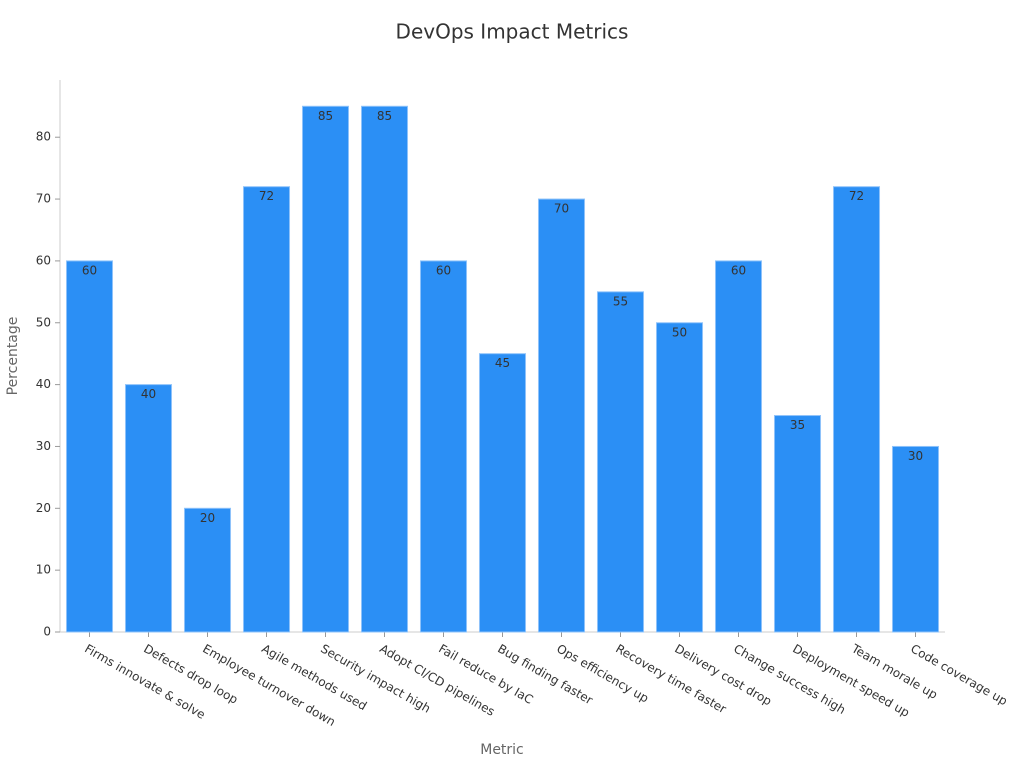 The width and height of the screenshot is (1024, 768). Describe the element at coordinates (207, 518) in the screenshot. I see `value-label: 20` at that location.